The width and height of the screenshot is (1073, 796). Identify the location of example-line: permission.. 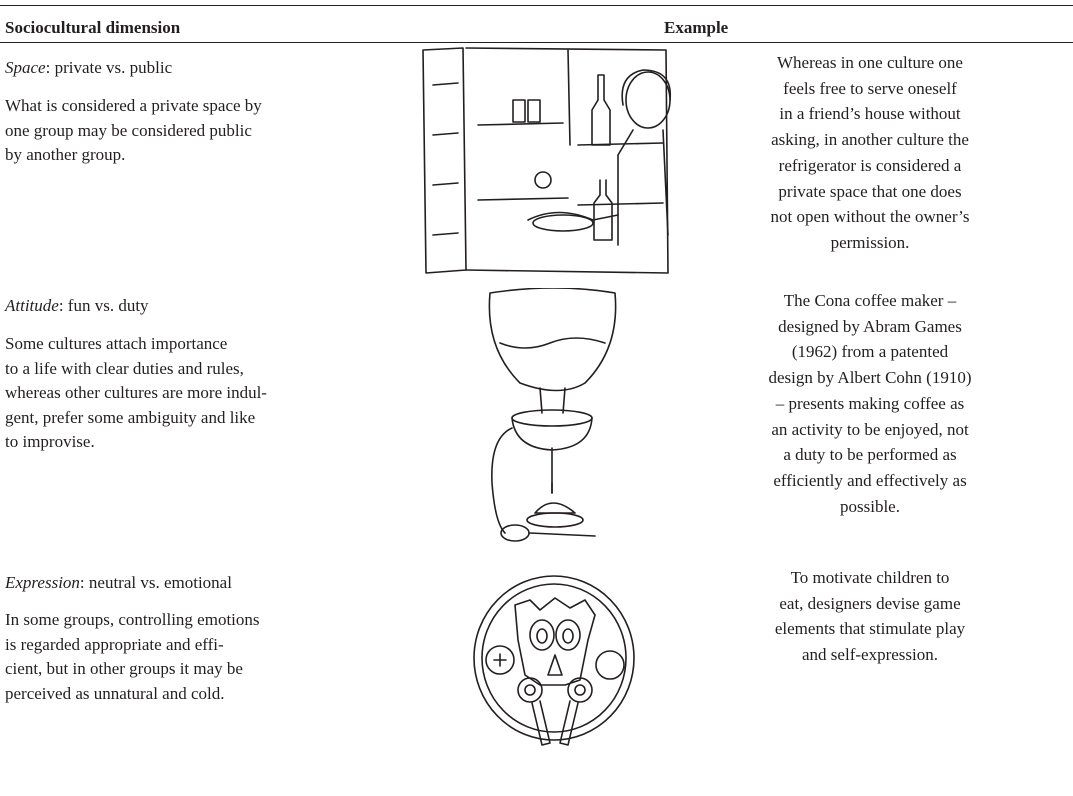
(870, 242).